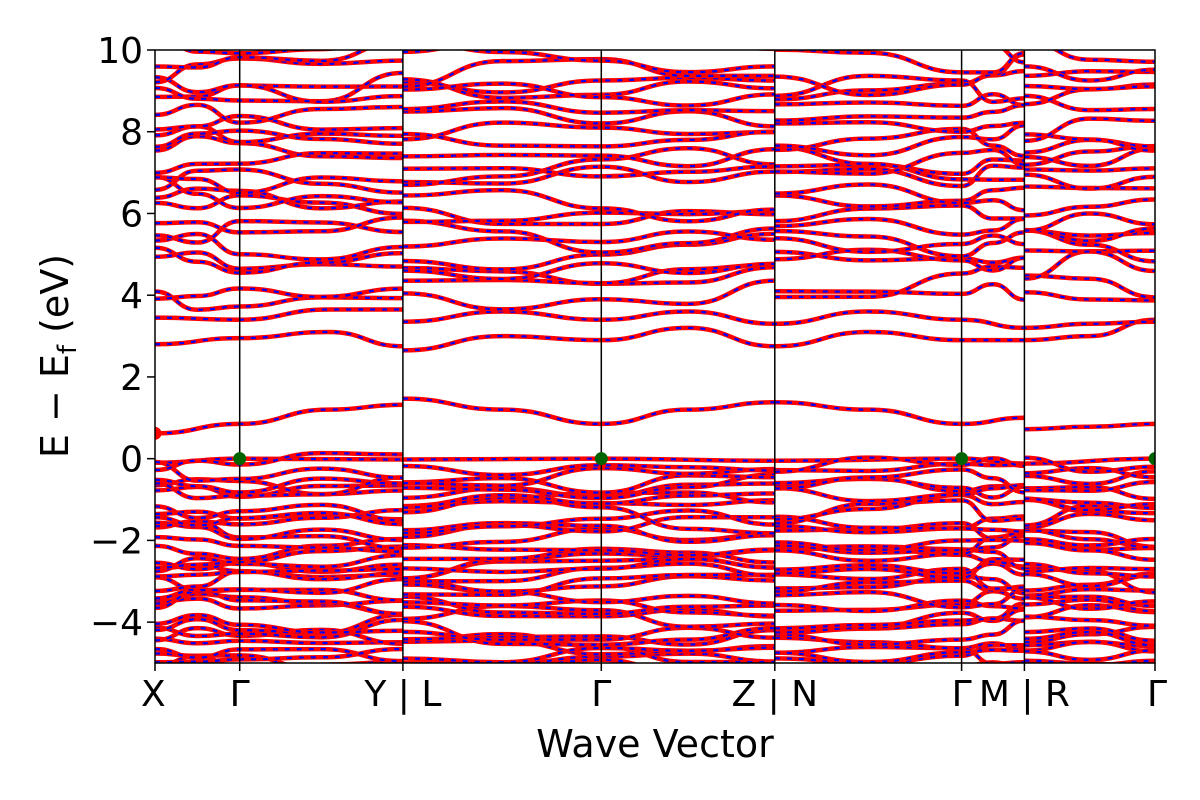 The width and height of the screenshot is (1200, 800). What do you see at coordinates (131, 378) in the screenshot?
I see `y-tick-label: 2` at bounding box center [131, 378].